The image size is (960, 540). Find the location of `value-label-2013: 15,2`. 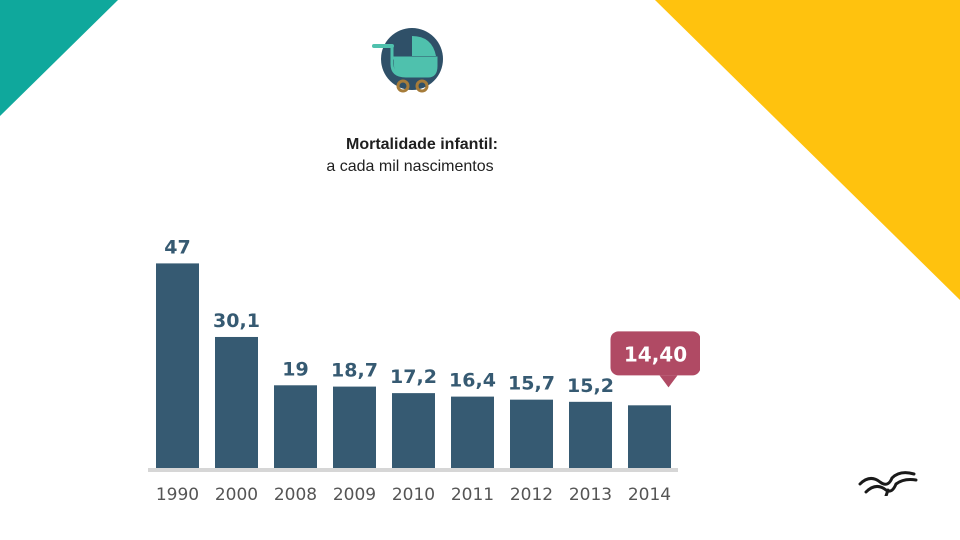

value-label-2013: 15,2 is located at coordinates (590, 386).